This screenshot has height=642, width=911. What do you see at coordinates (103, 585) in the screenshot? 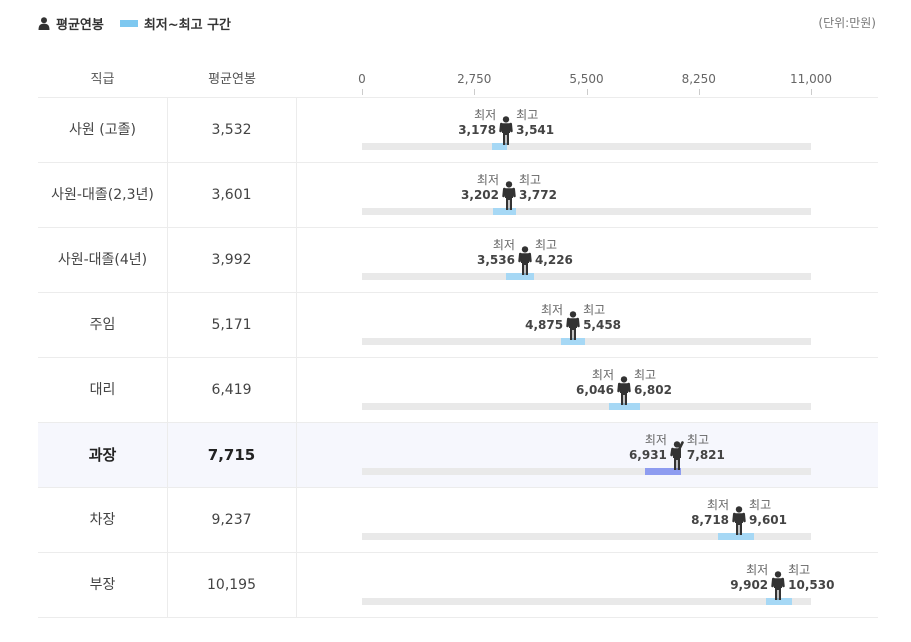
I see `rank-cell: 부장` at bounding box center [103, 585].